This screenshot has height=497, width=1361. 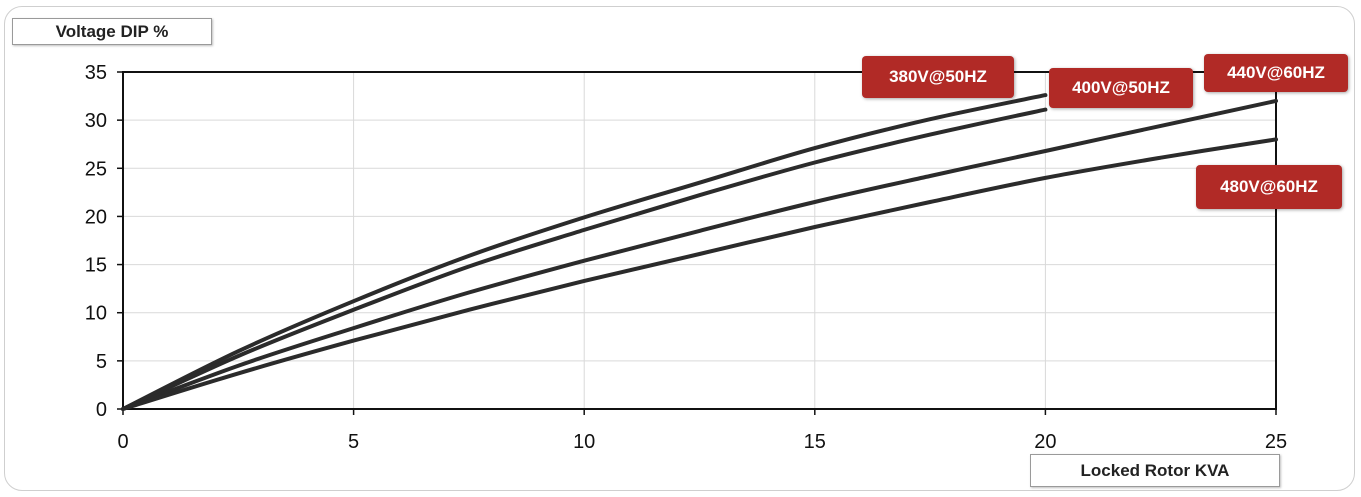 What do you see at coordinates (1269, 187) in the screenshot?
I see `series-label-480v-60hz: 480V@60HZ` at bounding box center [1269, 187].